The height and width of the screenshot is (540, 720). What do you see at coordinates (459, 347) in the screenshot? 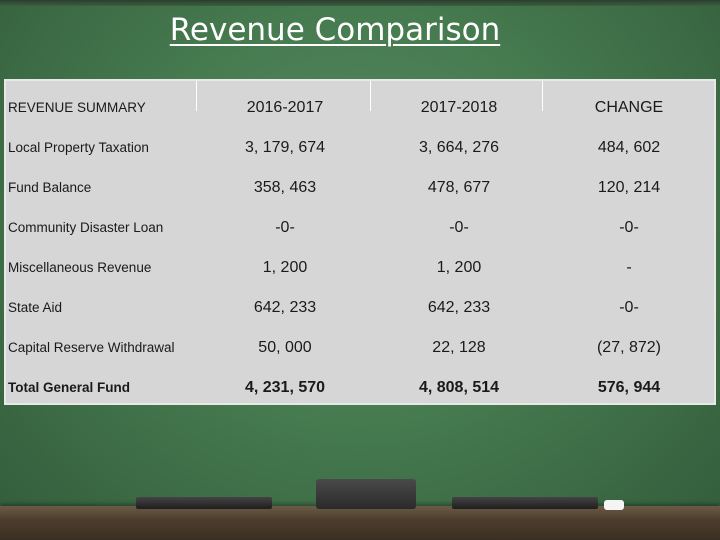
I see `value-2017-2018: 22, 128` at bounding box center [459, 347].